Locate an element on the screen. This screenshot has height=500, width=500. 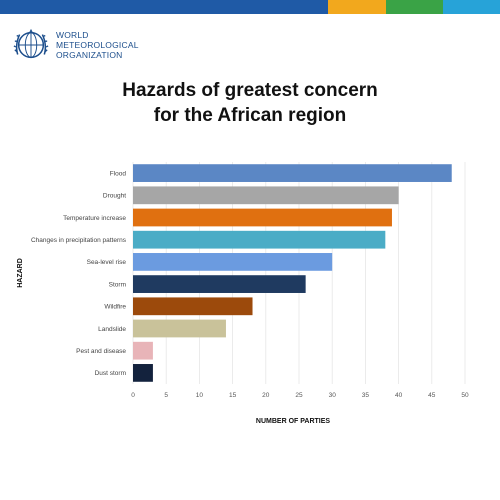
logo-line-2: METEOROLOGICAL is located at coordinates (97, 45).